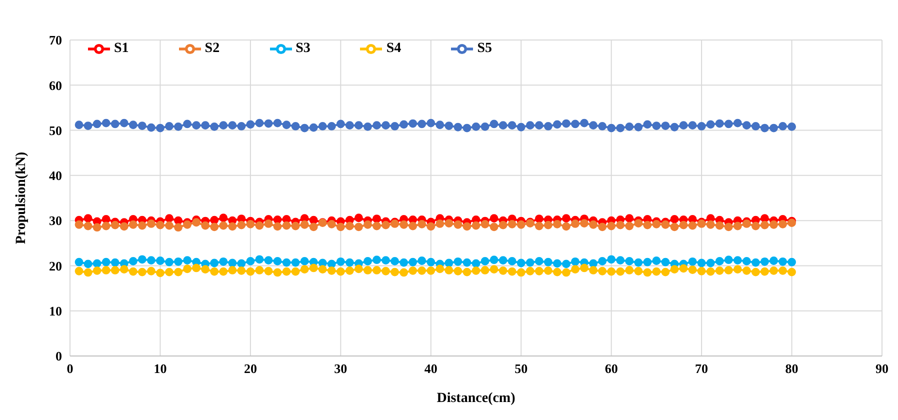 Image resolution: width=898 pixels, height=420 pixels. What do you see at coordinates (431, 368) in the screenshot?
I see `x-tick-label: 40` at bounding box center [431, 368].